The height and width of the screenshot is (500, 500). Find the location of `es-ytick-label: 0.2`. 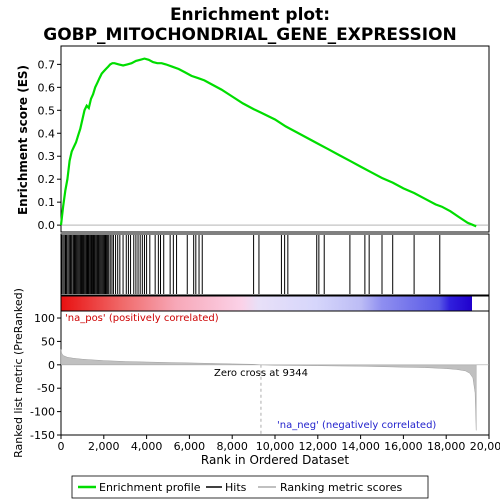

es-ytick-label: 0.2 is located at coordinates (47, 179).